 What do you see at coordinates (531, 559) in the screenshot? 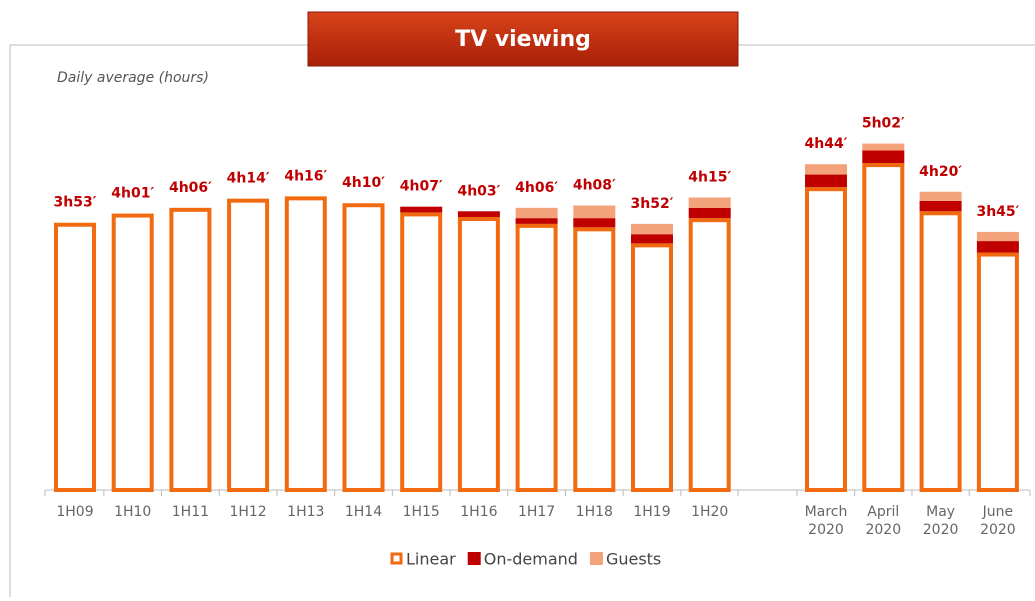
I see `legend-label: On-demand` at bounding box center [531, 559].